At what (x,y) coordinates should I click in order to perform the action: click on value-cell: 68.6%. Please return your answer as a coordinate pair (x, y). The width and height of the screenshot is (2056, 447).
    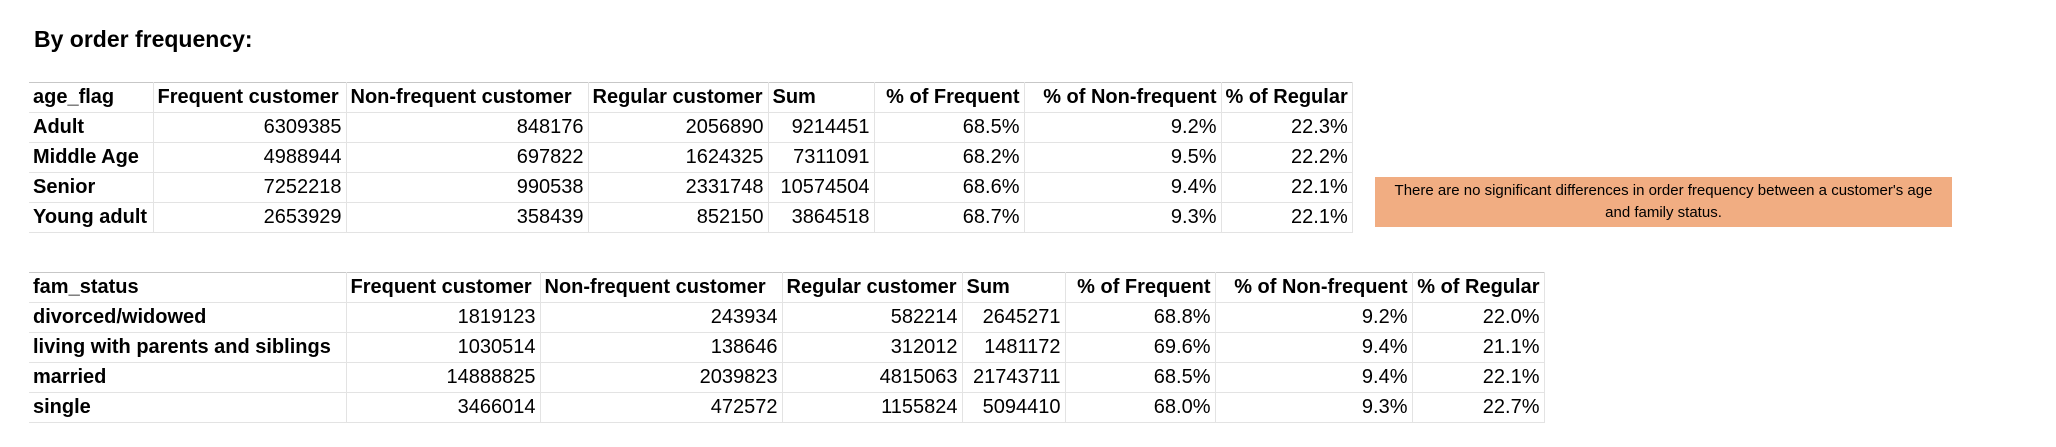
    Looking at the image, I should click on (949, 187).